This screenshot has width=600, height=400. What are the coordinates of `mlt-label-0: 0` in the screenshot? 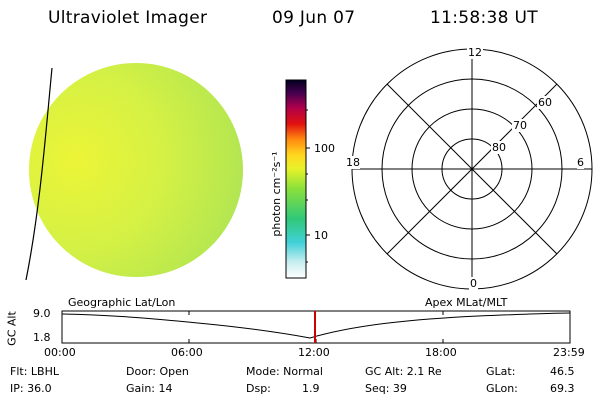 It's located at (473, 283).